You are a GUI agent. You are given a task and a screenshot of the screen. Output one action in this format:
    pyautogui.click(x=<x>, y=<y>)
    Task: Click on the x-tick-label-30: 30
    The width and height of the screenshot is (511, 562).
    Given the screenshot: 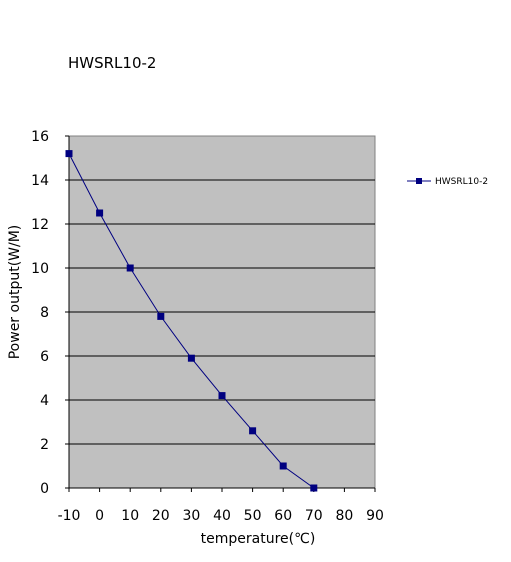 What is the action you would take?
    pyautogui.click(x=191, y=516)
    